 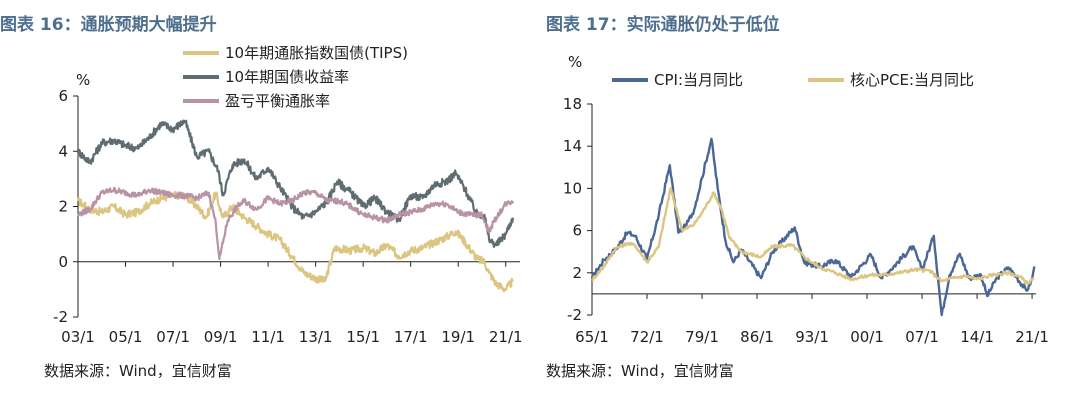 What do you see at coordinates (63, 262) in the screenshot?
I see `chart16-y-tick-label: 0` at bounding box center [63, 262].